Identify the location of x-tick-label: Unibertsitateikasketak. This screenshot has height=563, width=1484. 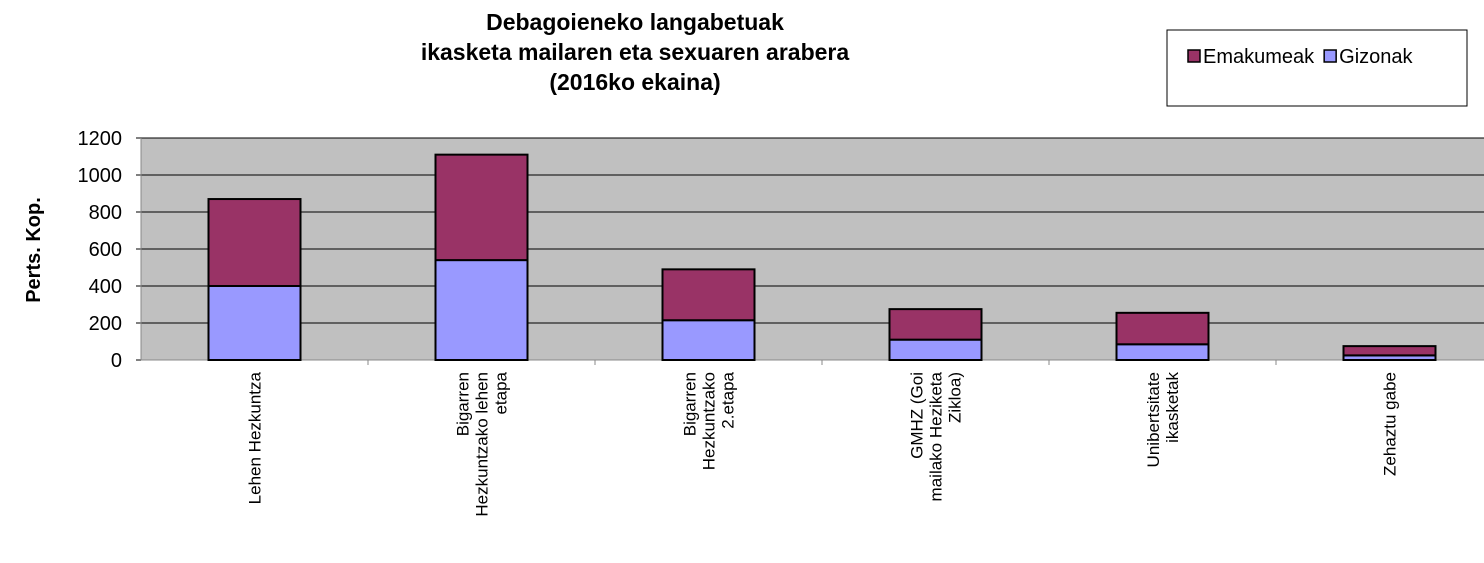
(1163, 420).